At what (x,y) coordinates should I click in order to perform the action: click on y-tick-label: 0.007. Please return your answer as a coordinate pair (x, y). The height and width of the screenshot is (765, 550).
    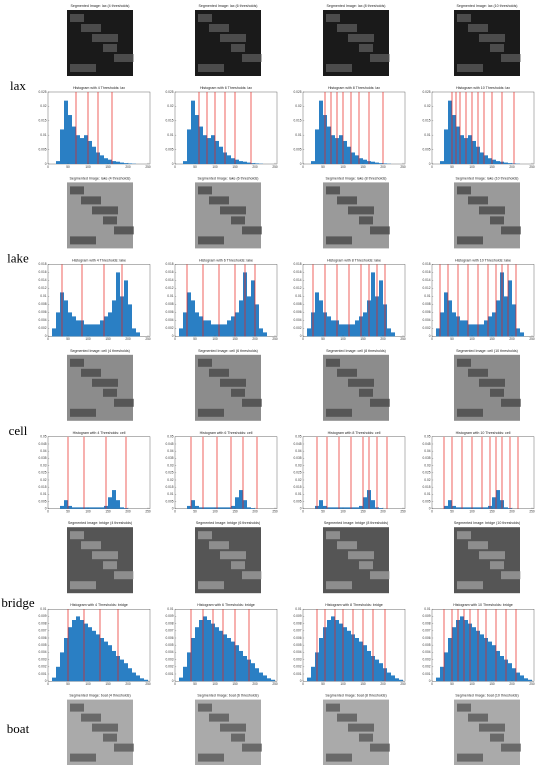
    Looking at the image, I should click on (298, 631).